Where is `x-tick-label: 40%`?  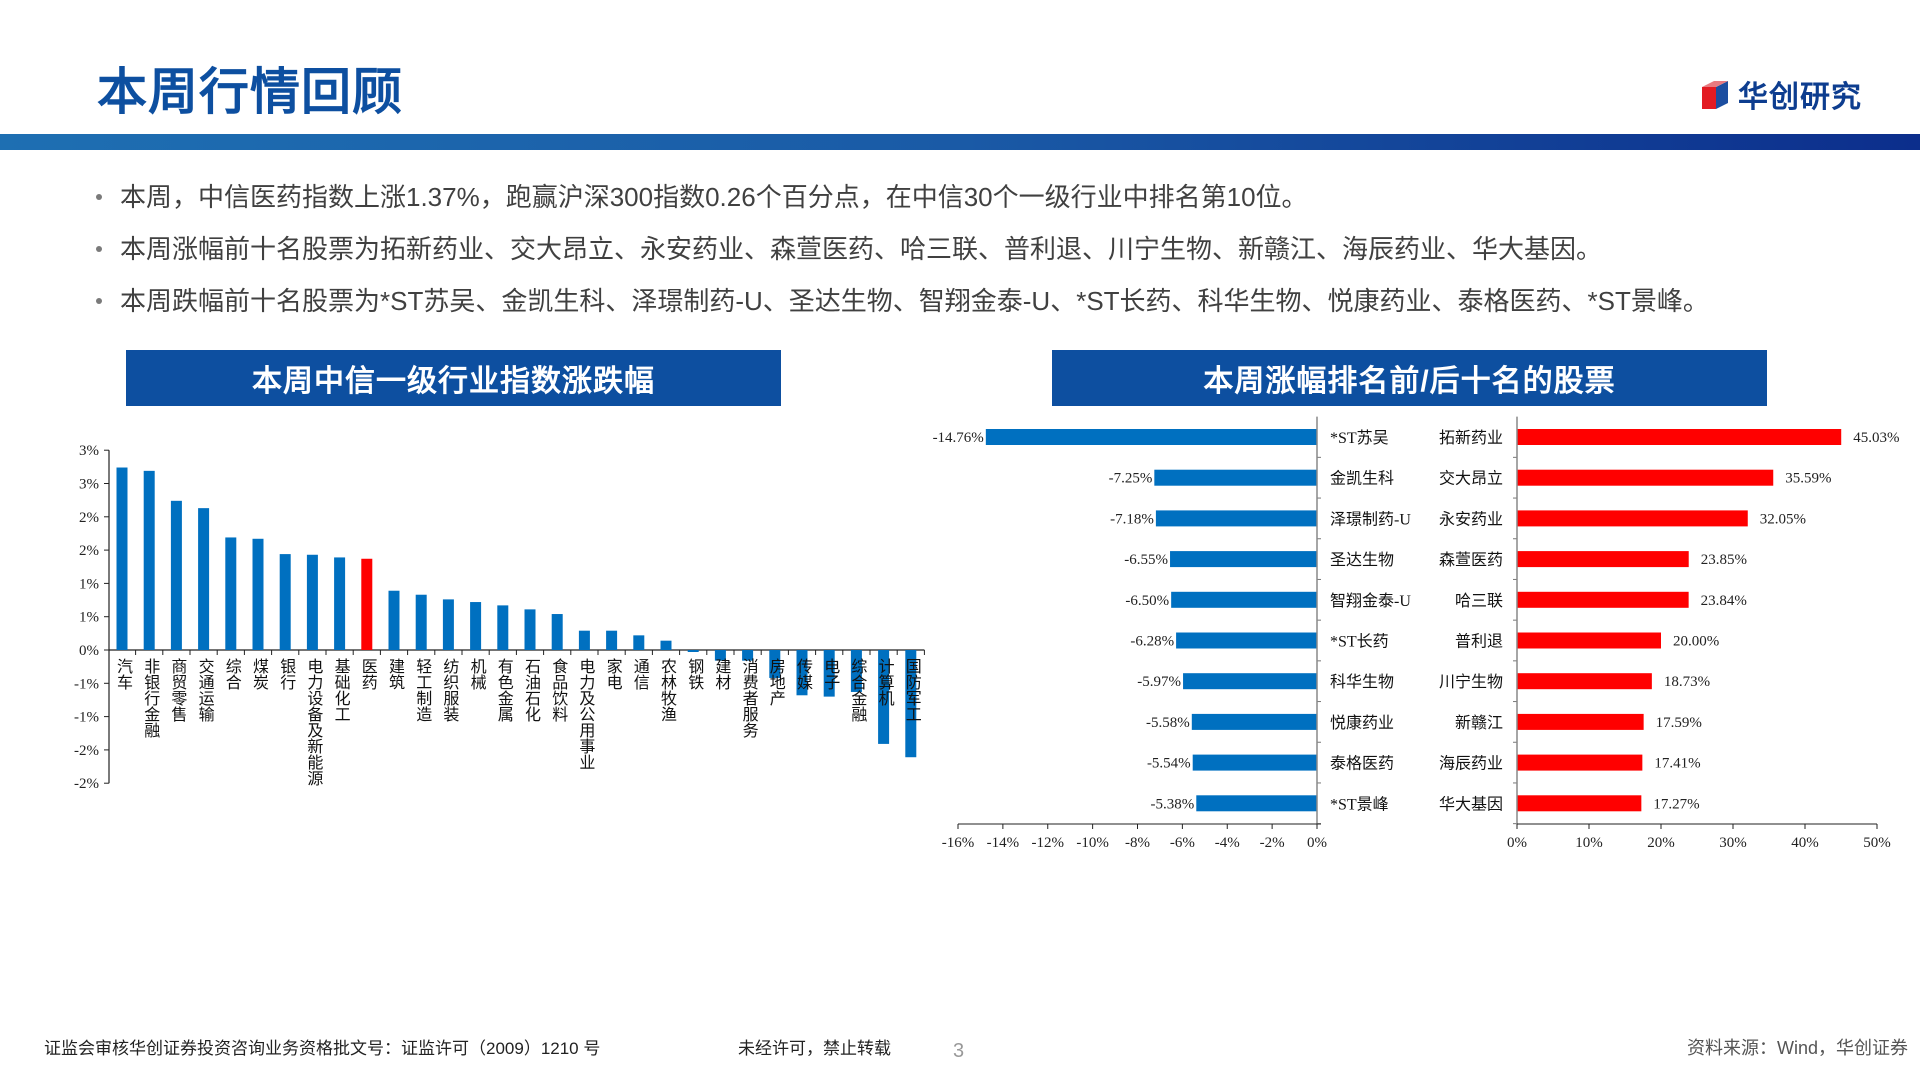 x-tick-label: 40% is located at coordinates (1805, 843).